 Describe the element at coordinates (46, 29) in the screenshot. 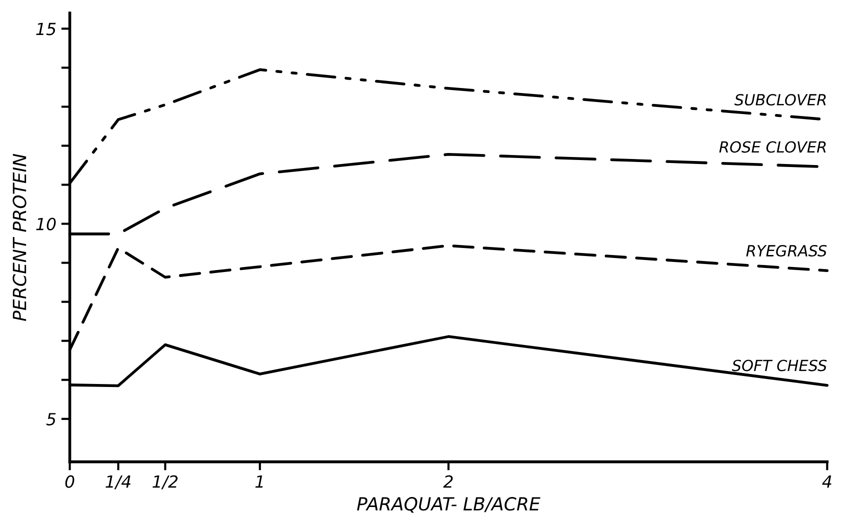

I see `y-tick-label: 15` at that location.